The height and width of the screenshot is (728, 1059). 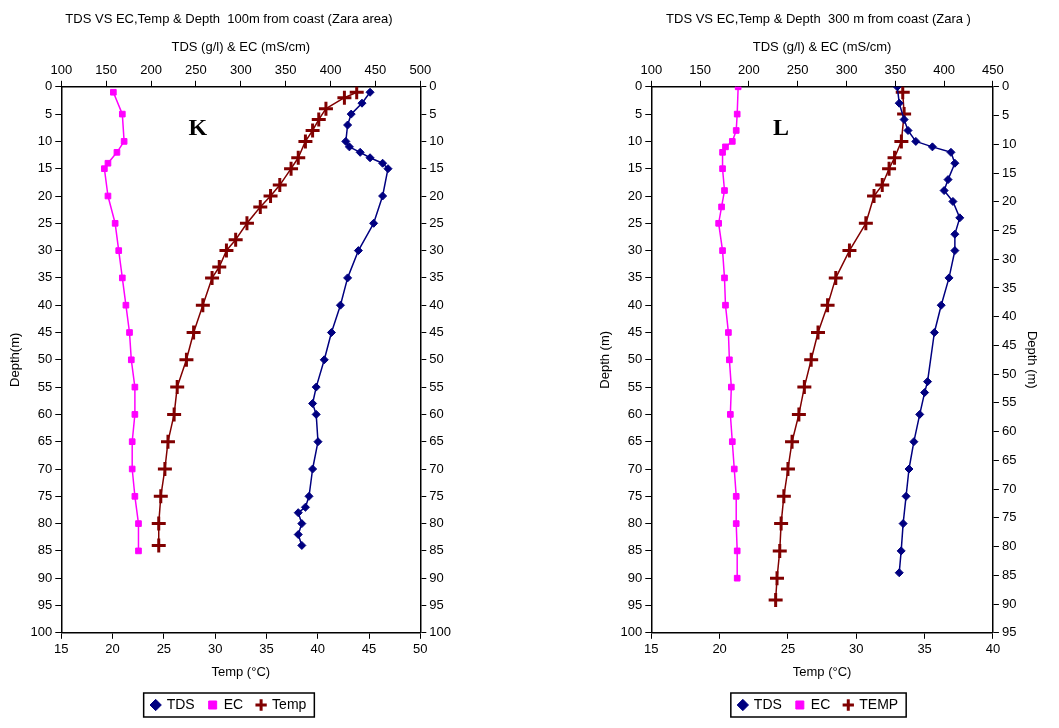 I want to click on y2-tick-label: 35, so click(x=436, y=277).